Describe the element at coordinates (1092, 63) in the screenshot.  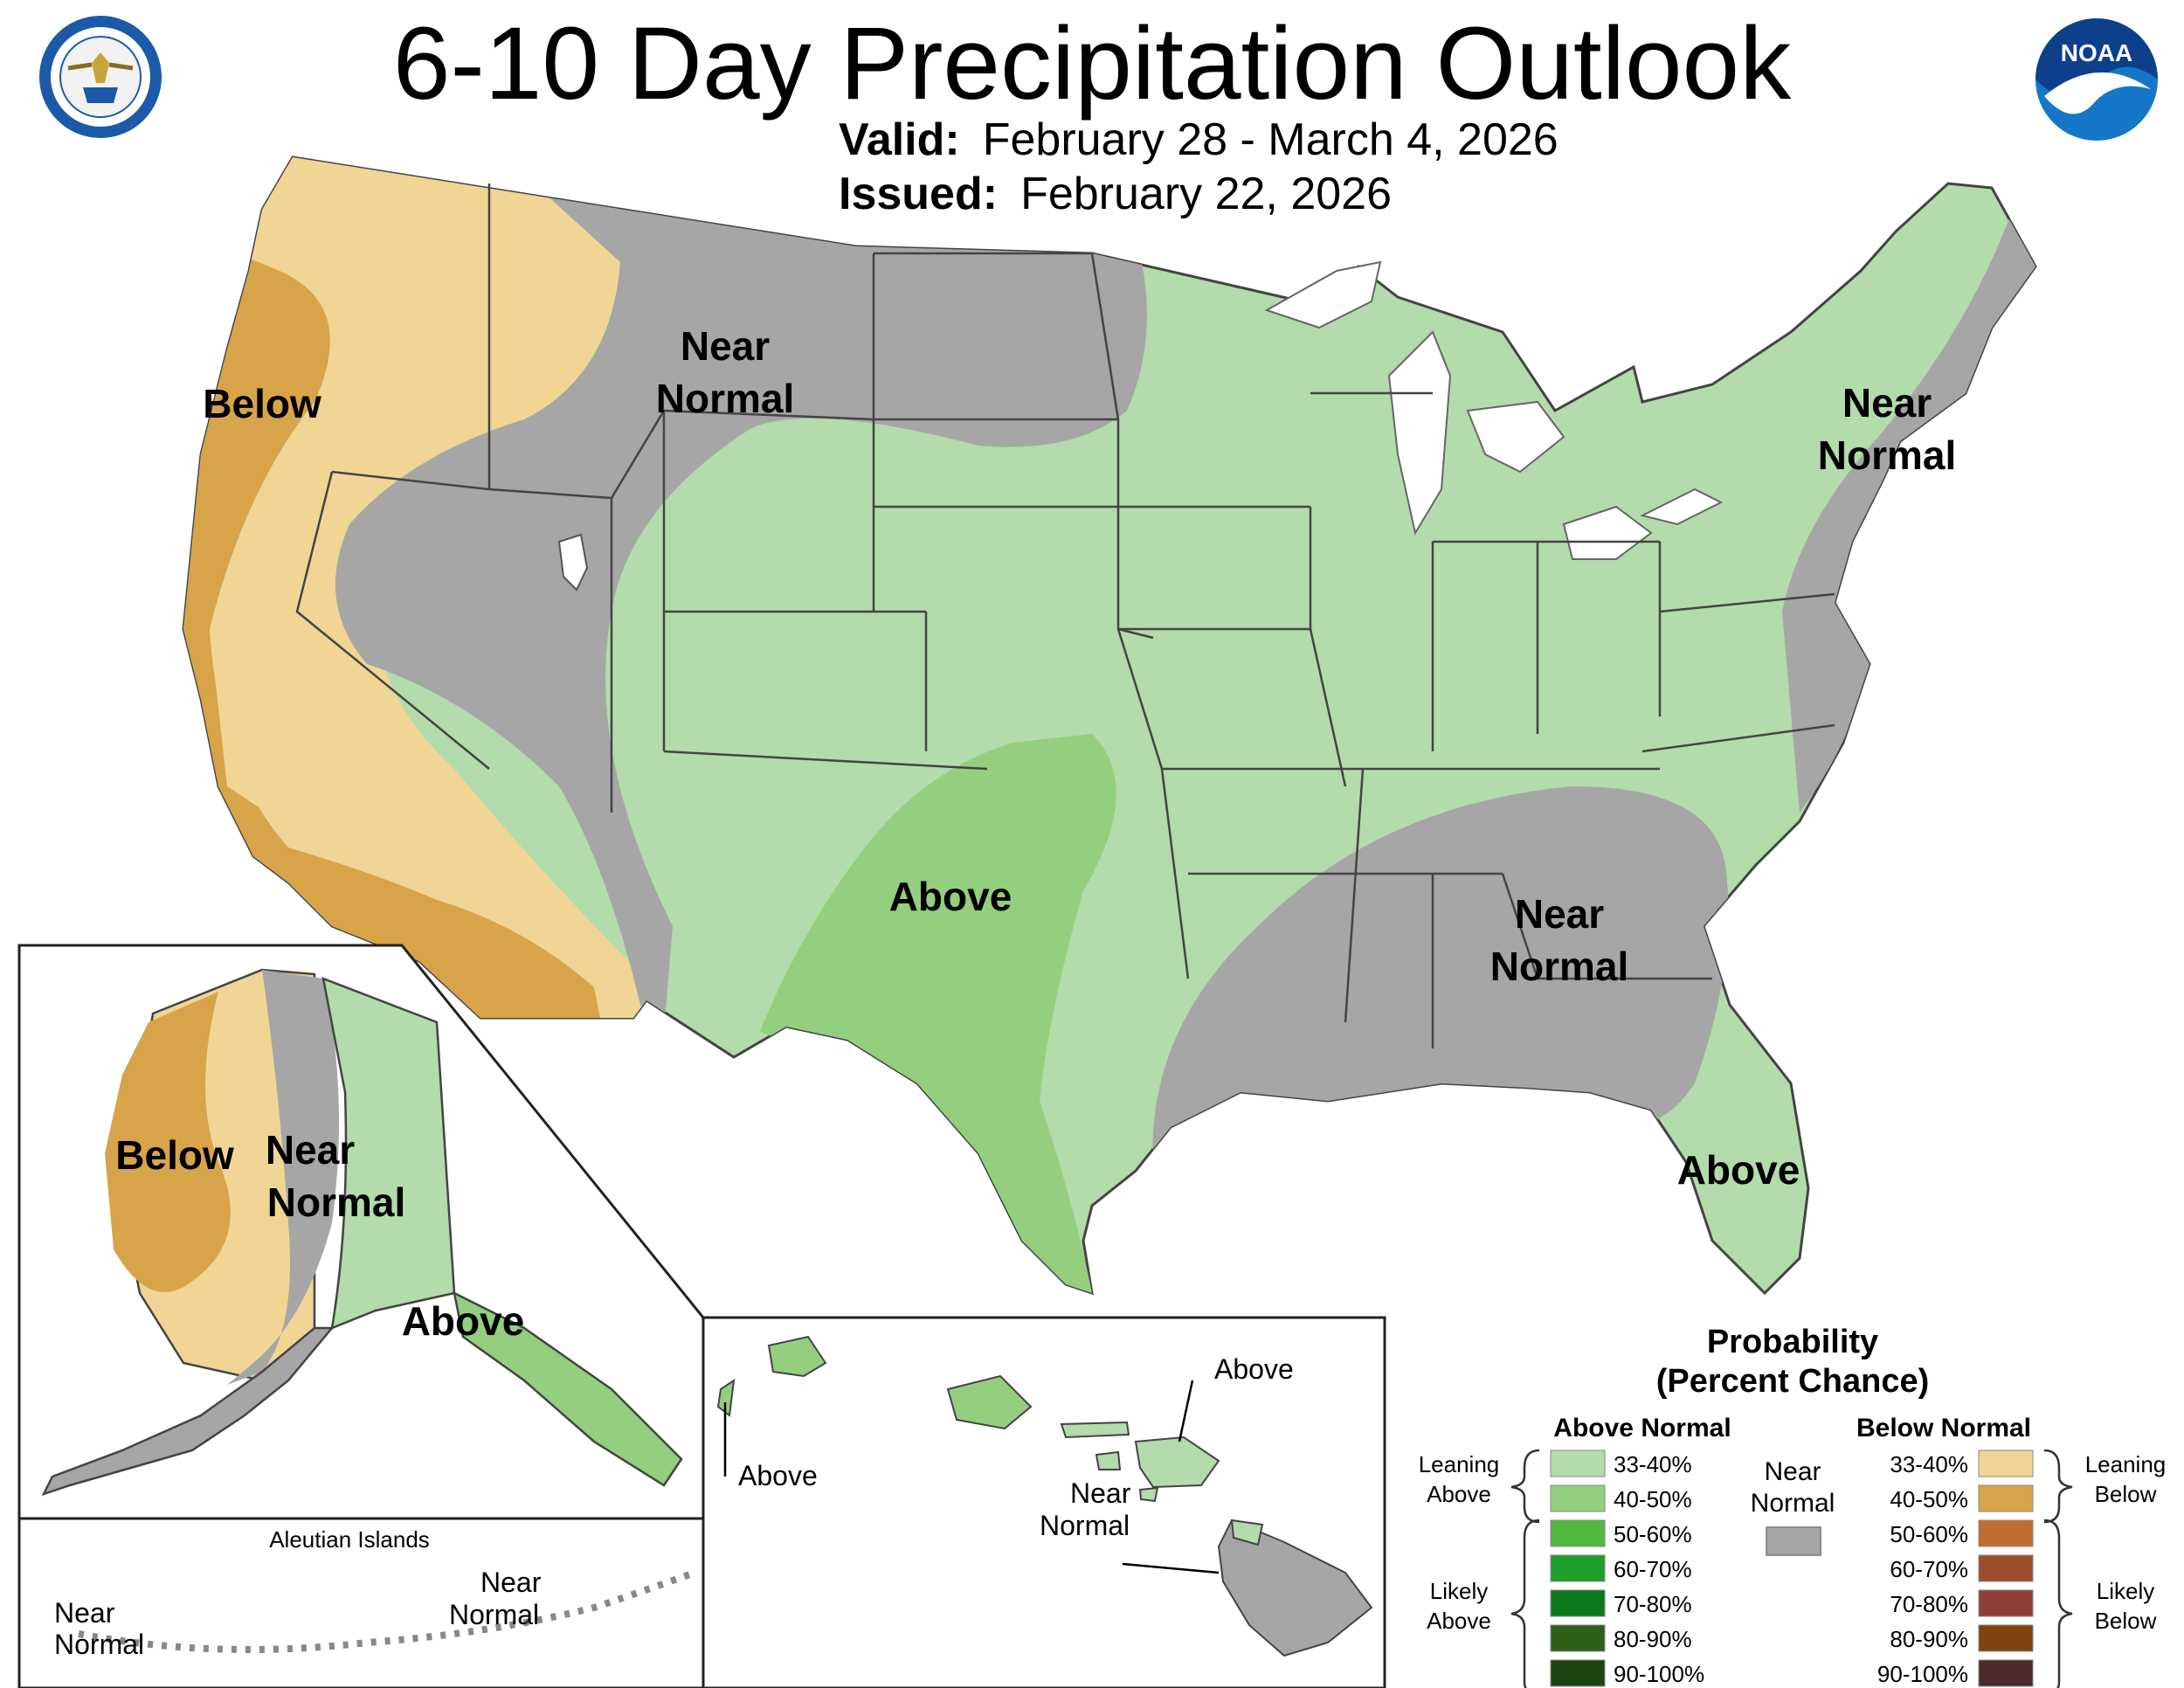
I see `page-title: 6-10 Day Precipitation Outlook` at that location.